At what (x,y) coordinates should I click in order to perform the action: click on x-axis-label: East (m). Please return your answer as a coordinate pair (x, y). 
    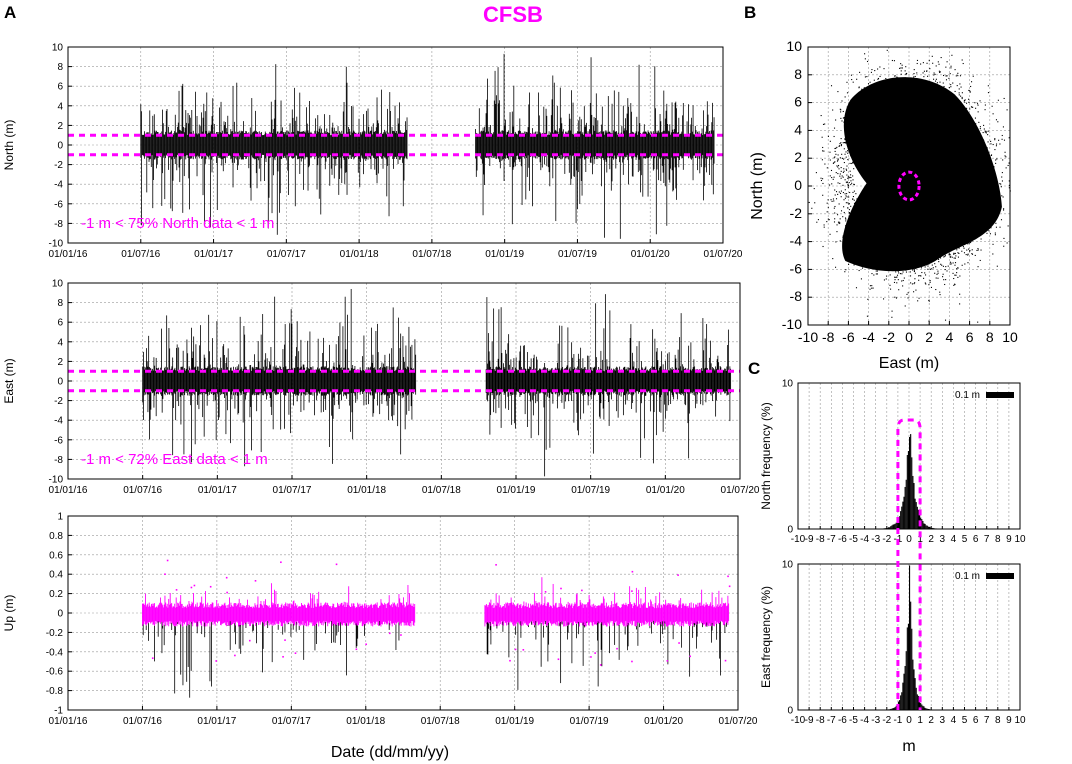
    Looking at the image, I should click on (909, 363).